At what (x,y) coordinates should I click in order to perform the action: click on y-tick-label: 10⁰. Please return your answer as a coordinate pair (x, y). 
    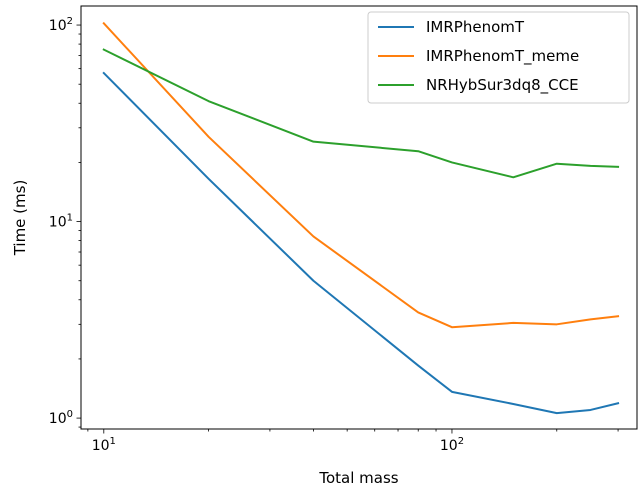
    Looking at the image, I should click on (61, 418).